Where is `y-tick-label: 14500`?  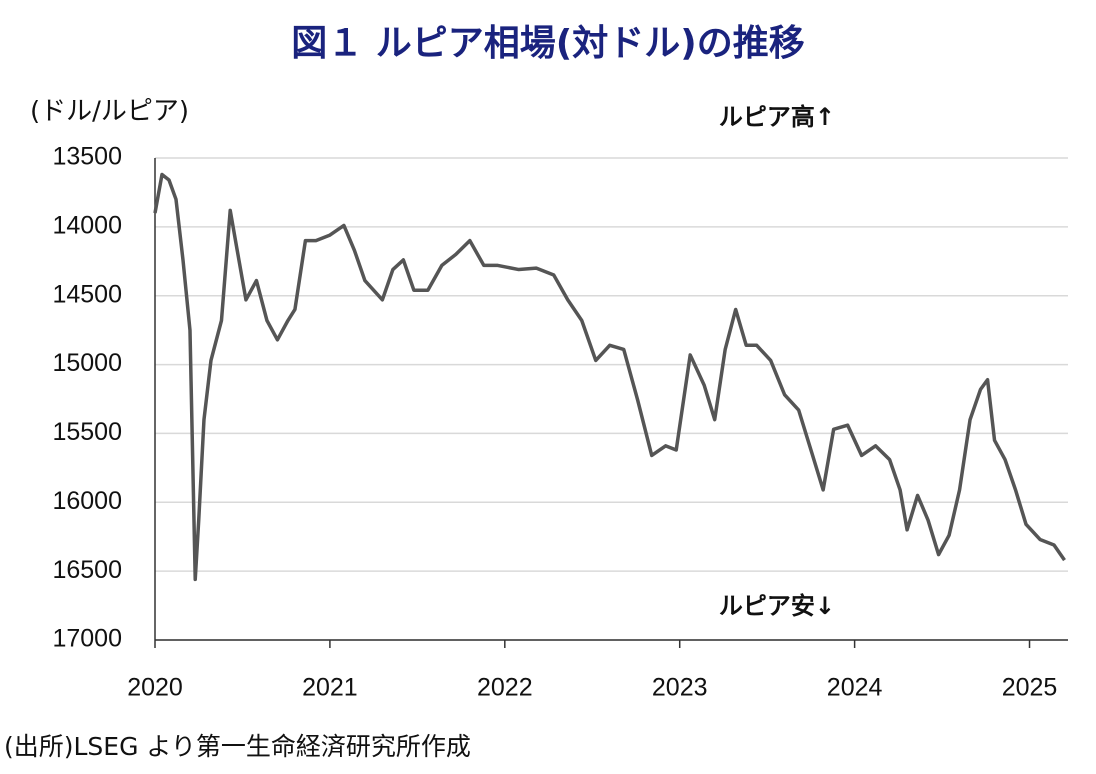
y-tick-label: 14500 is located at coordinates (87, 294).